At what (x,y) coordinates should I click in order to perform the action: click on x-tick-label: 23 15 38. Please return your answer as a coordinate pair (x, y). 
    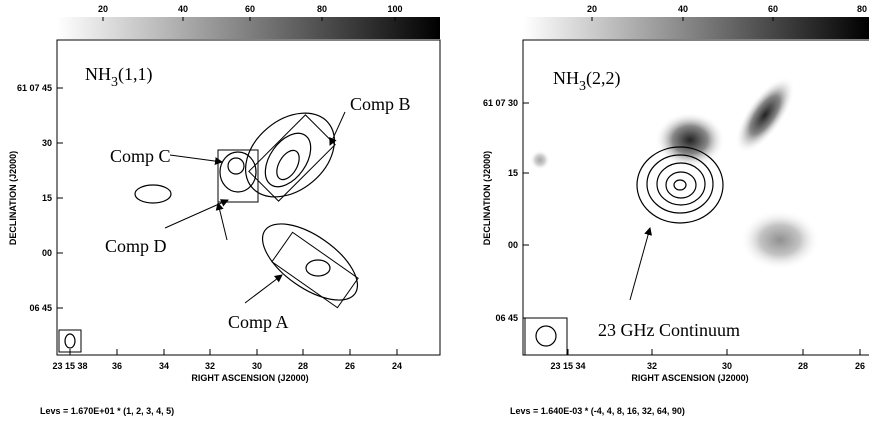
    Looking at the image, I should click on (69, 366).